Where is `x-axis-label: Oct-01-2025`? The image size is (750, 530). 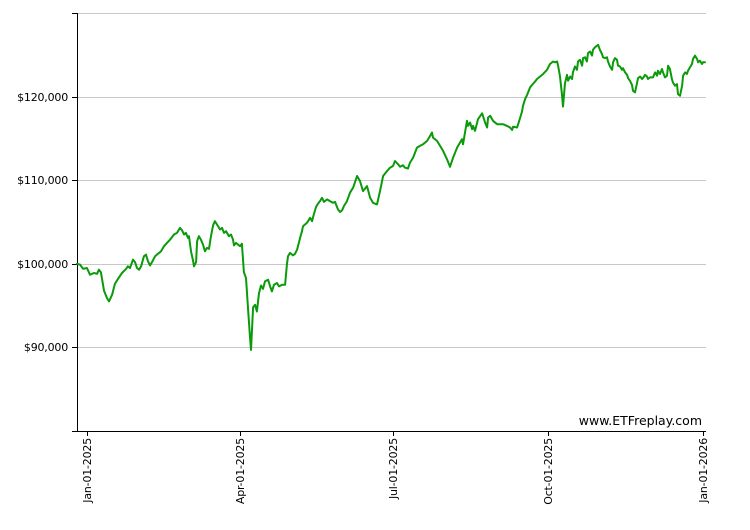
x-axis-label: Oct-01-2025 is located at coordinates (548, 471).